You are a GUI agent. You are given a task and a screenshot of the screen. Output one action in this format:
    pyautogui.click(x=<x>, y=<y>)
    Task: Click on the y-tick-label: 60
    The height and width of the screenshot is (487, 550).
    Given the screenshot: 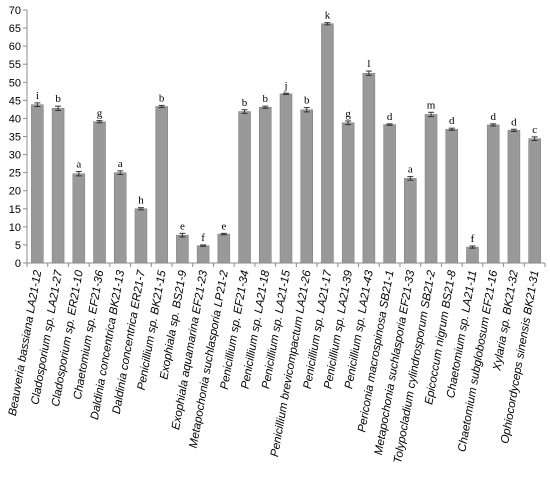 What is the action you would take?
    pyautogui.click(x=15, y=47)
    